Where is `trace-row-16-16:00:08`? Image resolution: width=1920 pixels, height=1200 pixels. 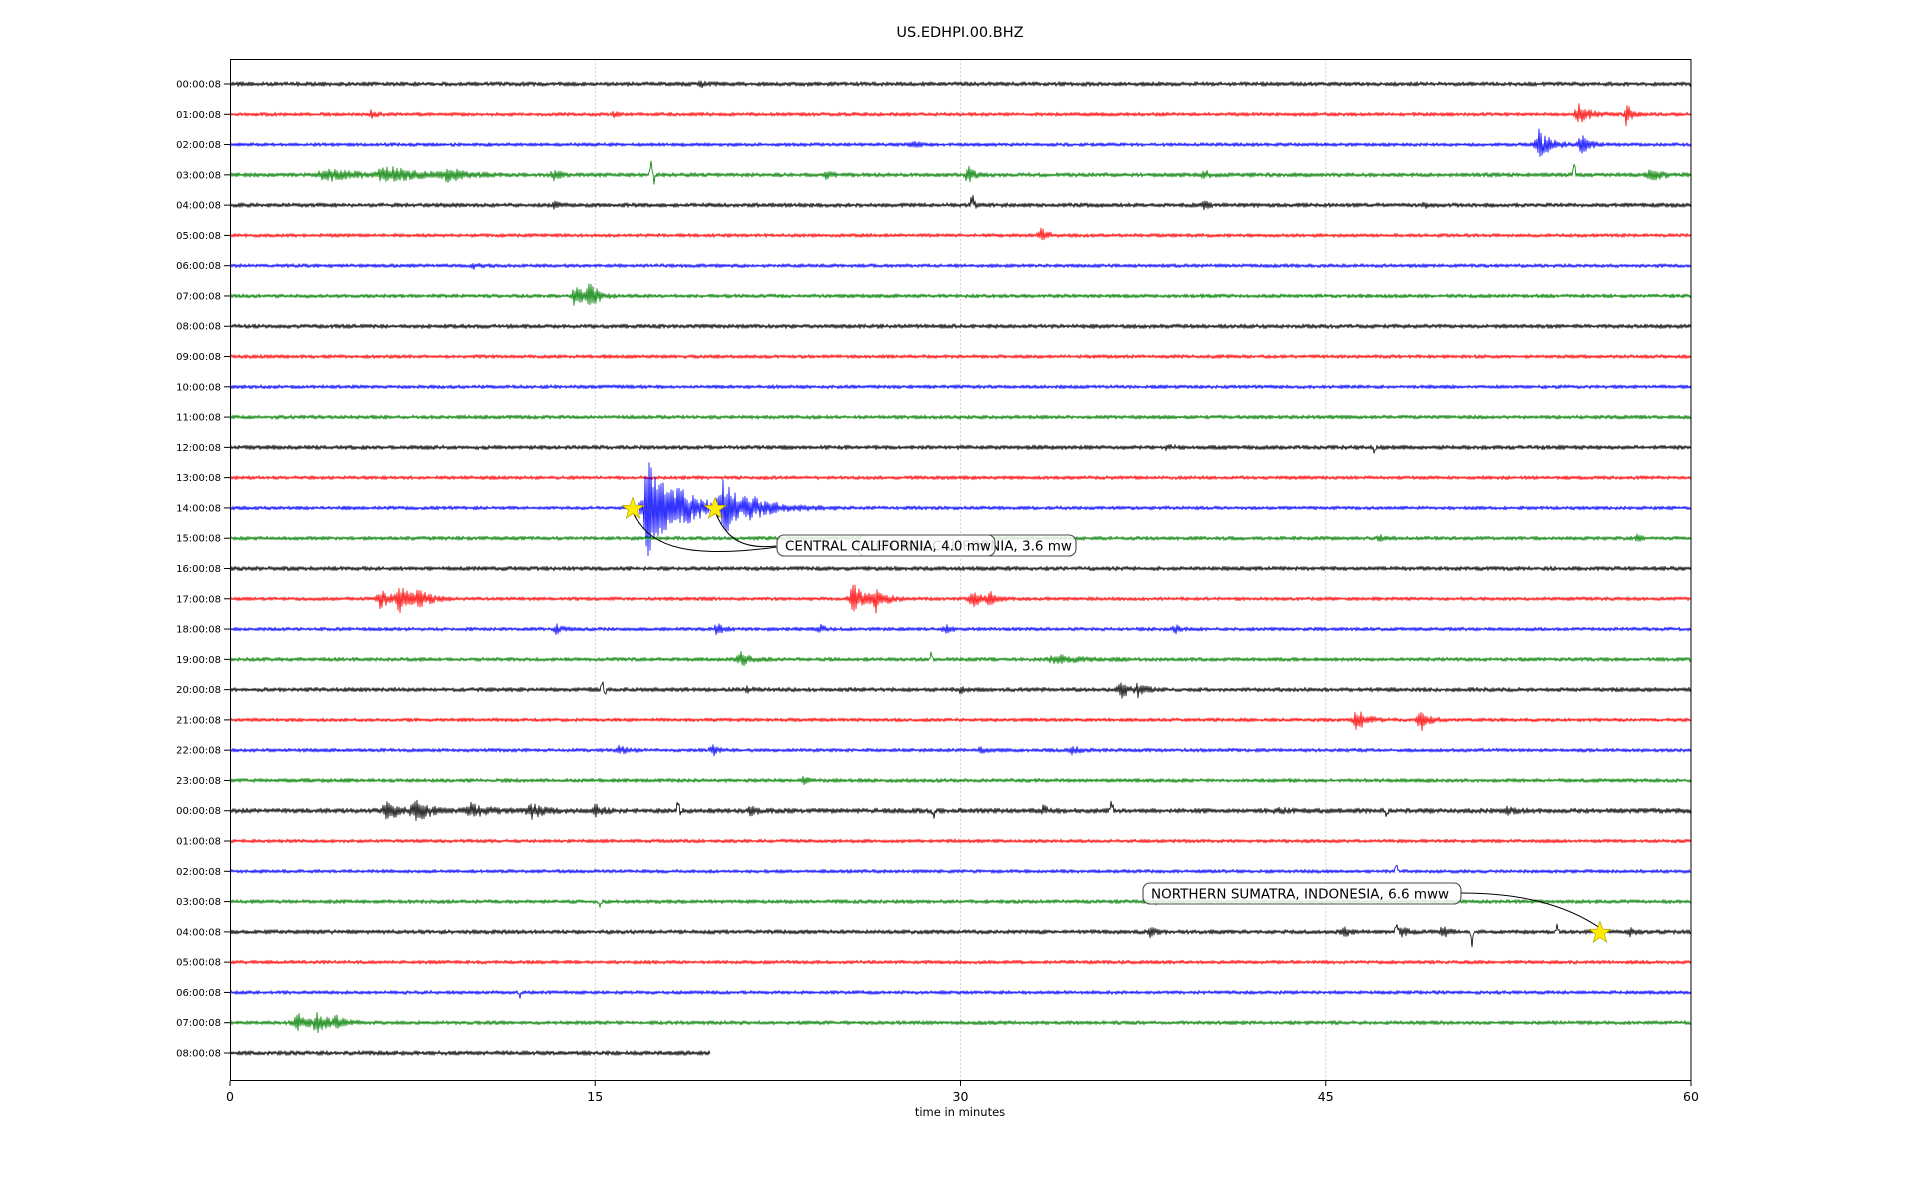 trace-row-16-16:00:08 is located at coordinates (960, 568).